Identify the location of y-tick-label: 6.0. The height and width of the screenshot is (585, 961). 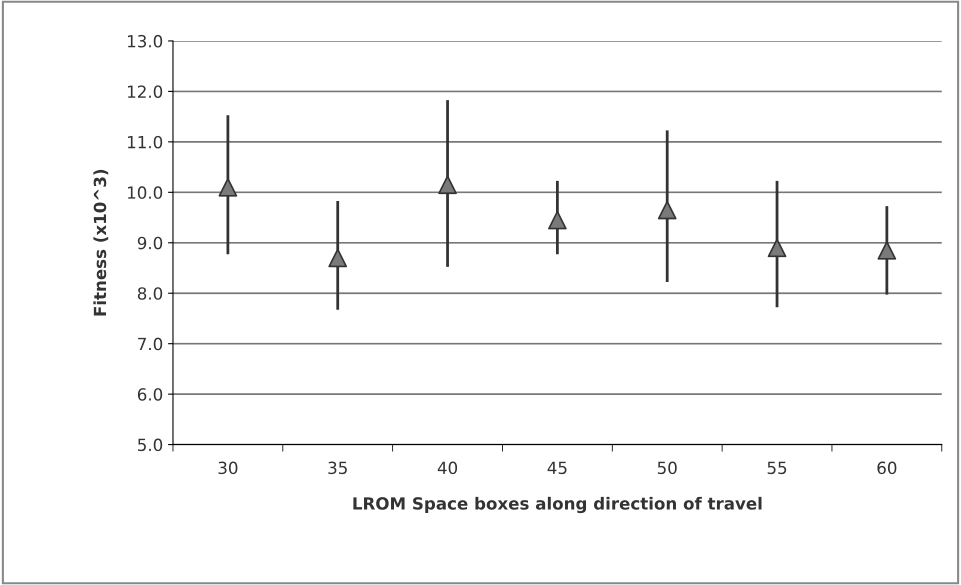
(150, 394).